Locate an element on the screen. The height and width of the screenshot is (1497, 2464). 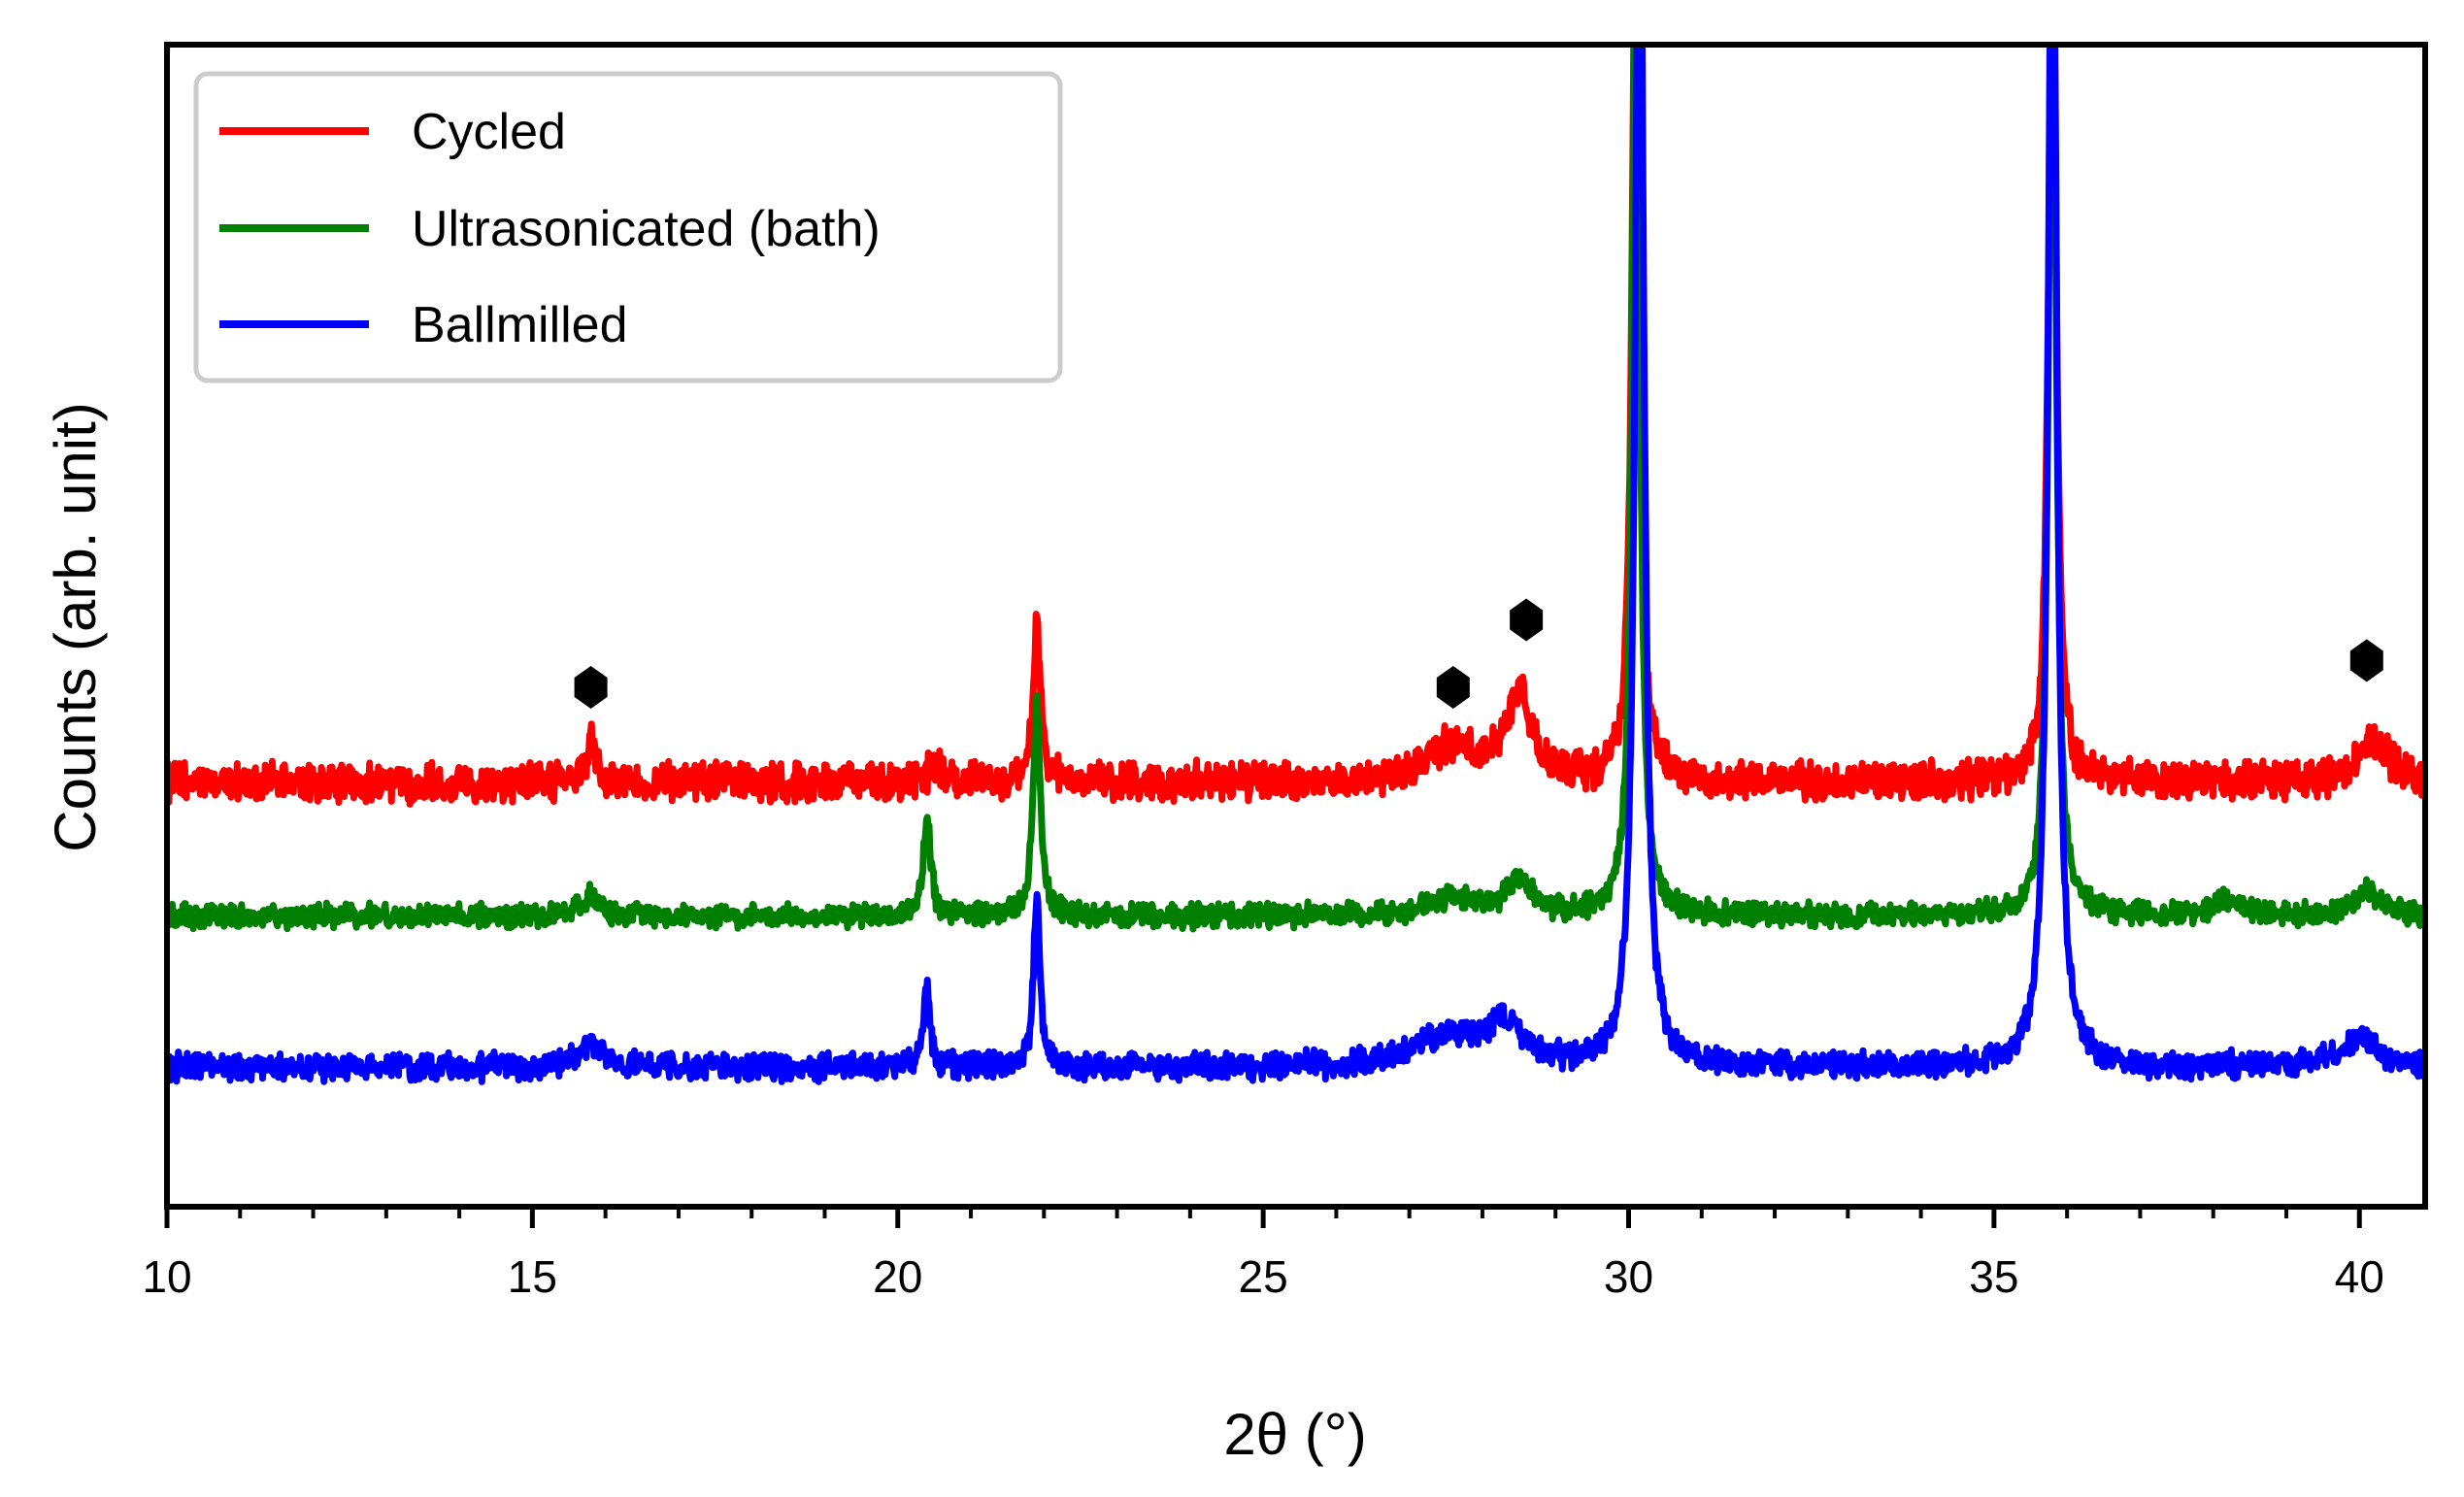
x-tick-label: 40 is located at coordinates (2359, 1276).